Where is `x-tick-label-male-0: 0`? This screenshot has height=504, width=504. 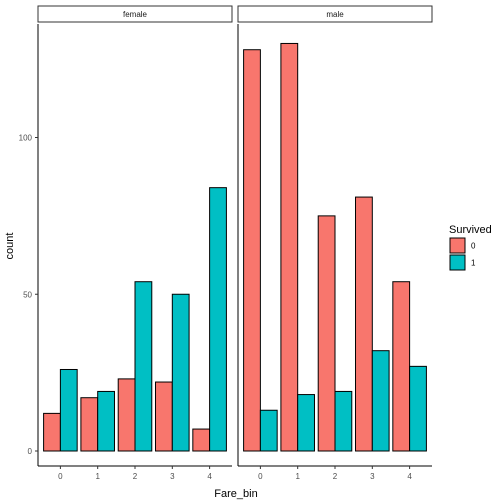 x-tick-label-male-0: 0 is located at coordinates (260, 476).